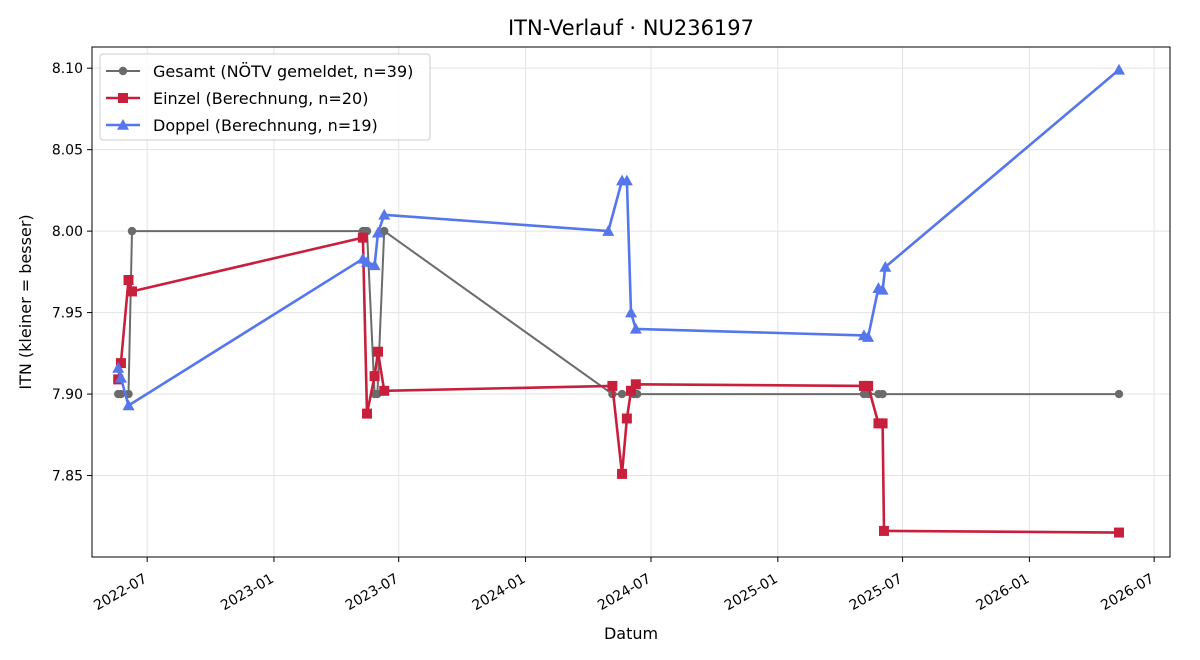 The height and width of the screenshot is (660, 1200). Describe the element at coordinates (260, 98) in the screenshot. I see `legend-label: Einzel (Berechnung, n=20)` at that location.